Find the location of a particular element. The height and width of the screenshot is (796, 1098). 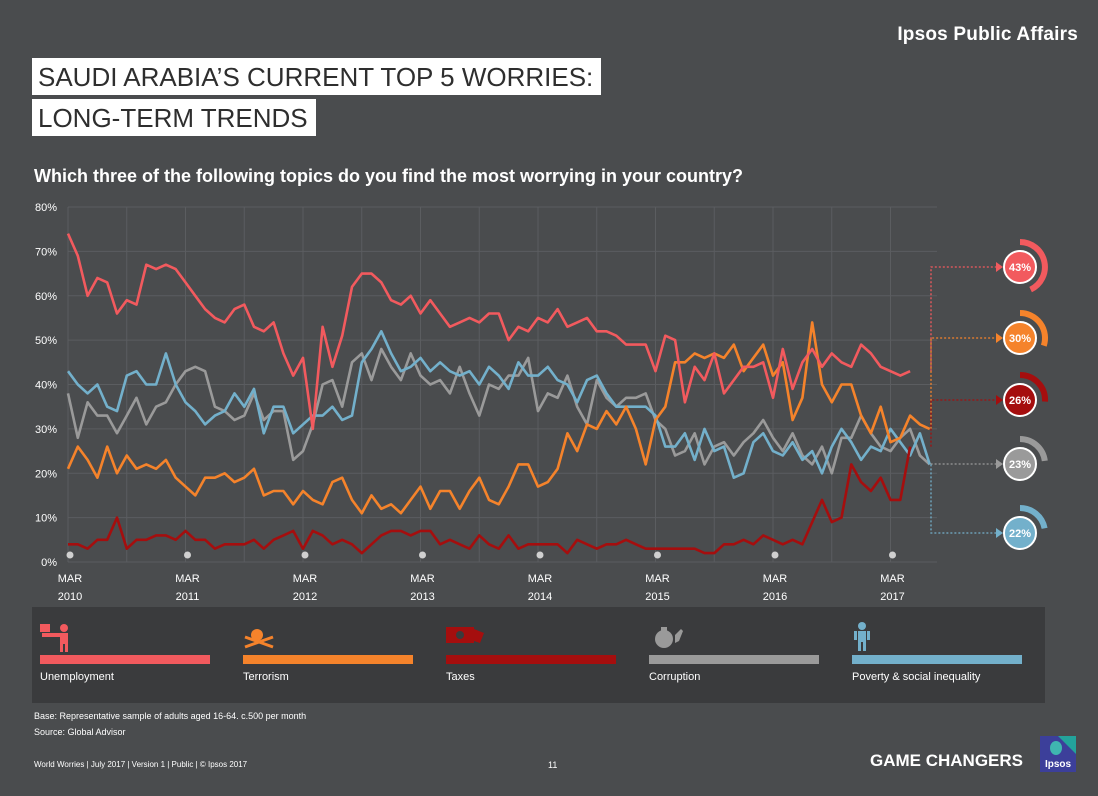

badge-value-poverty: 22% is located at coordinates (1020, 534).